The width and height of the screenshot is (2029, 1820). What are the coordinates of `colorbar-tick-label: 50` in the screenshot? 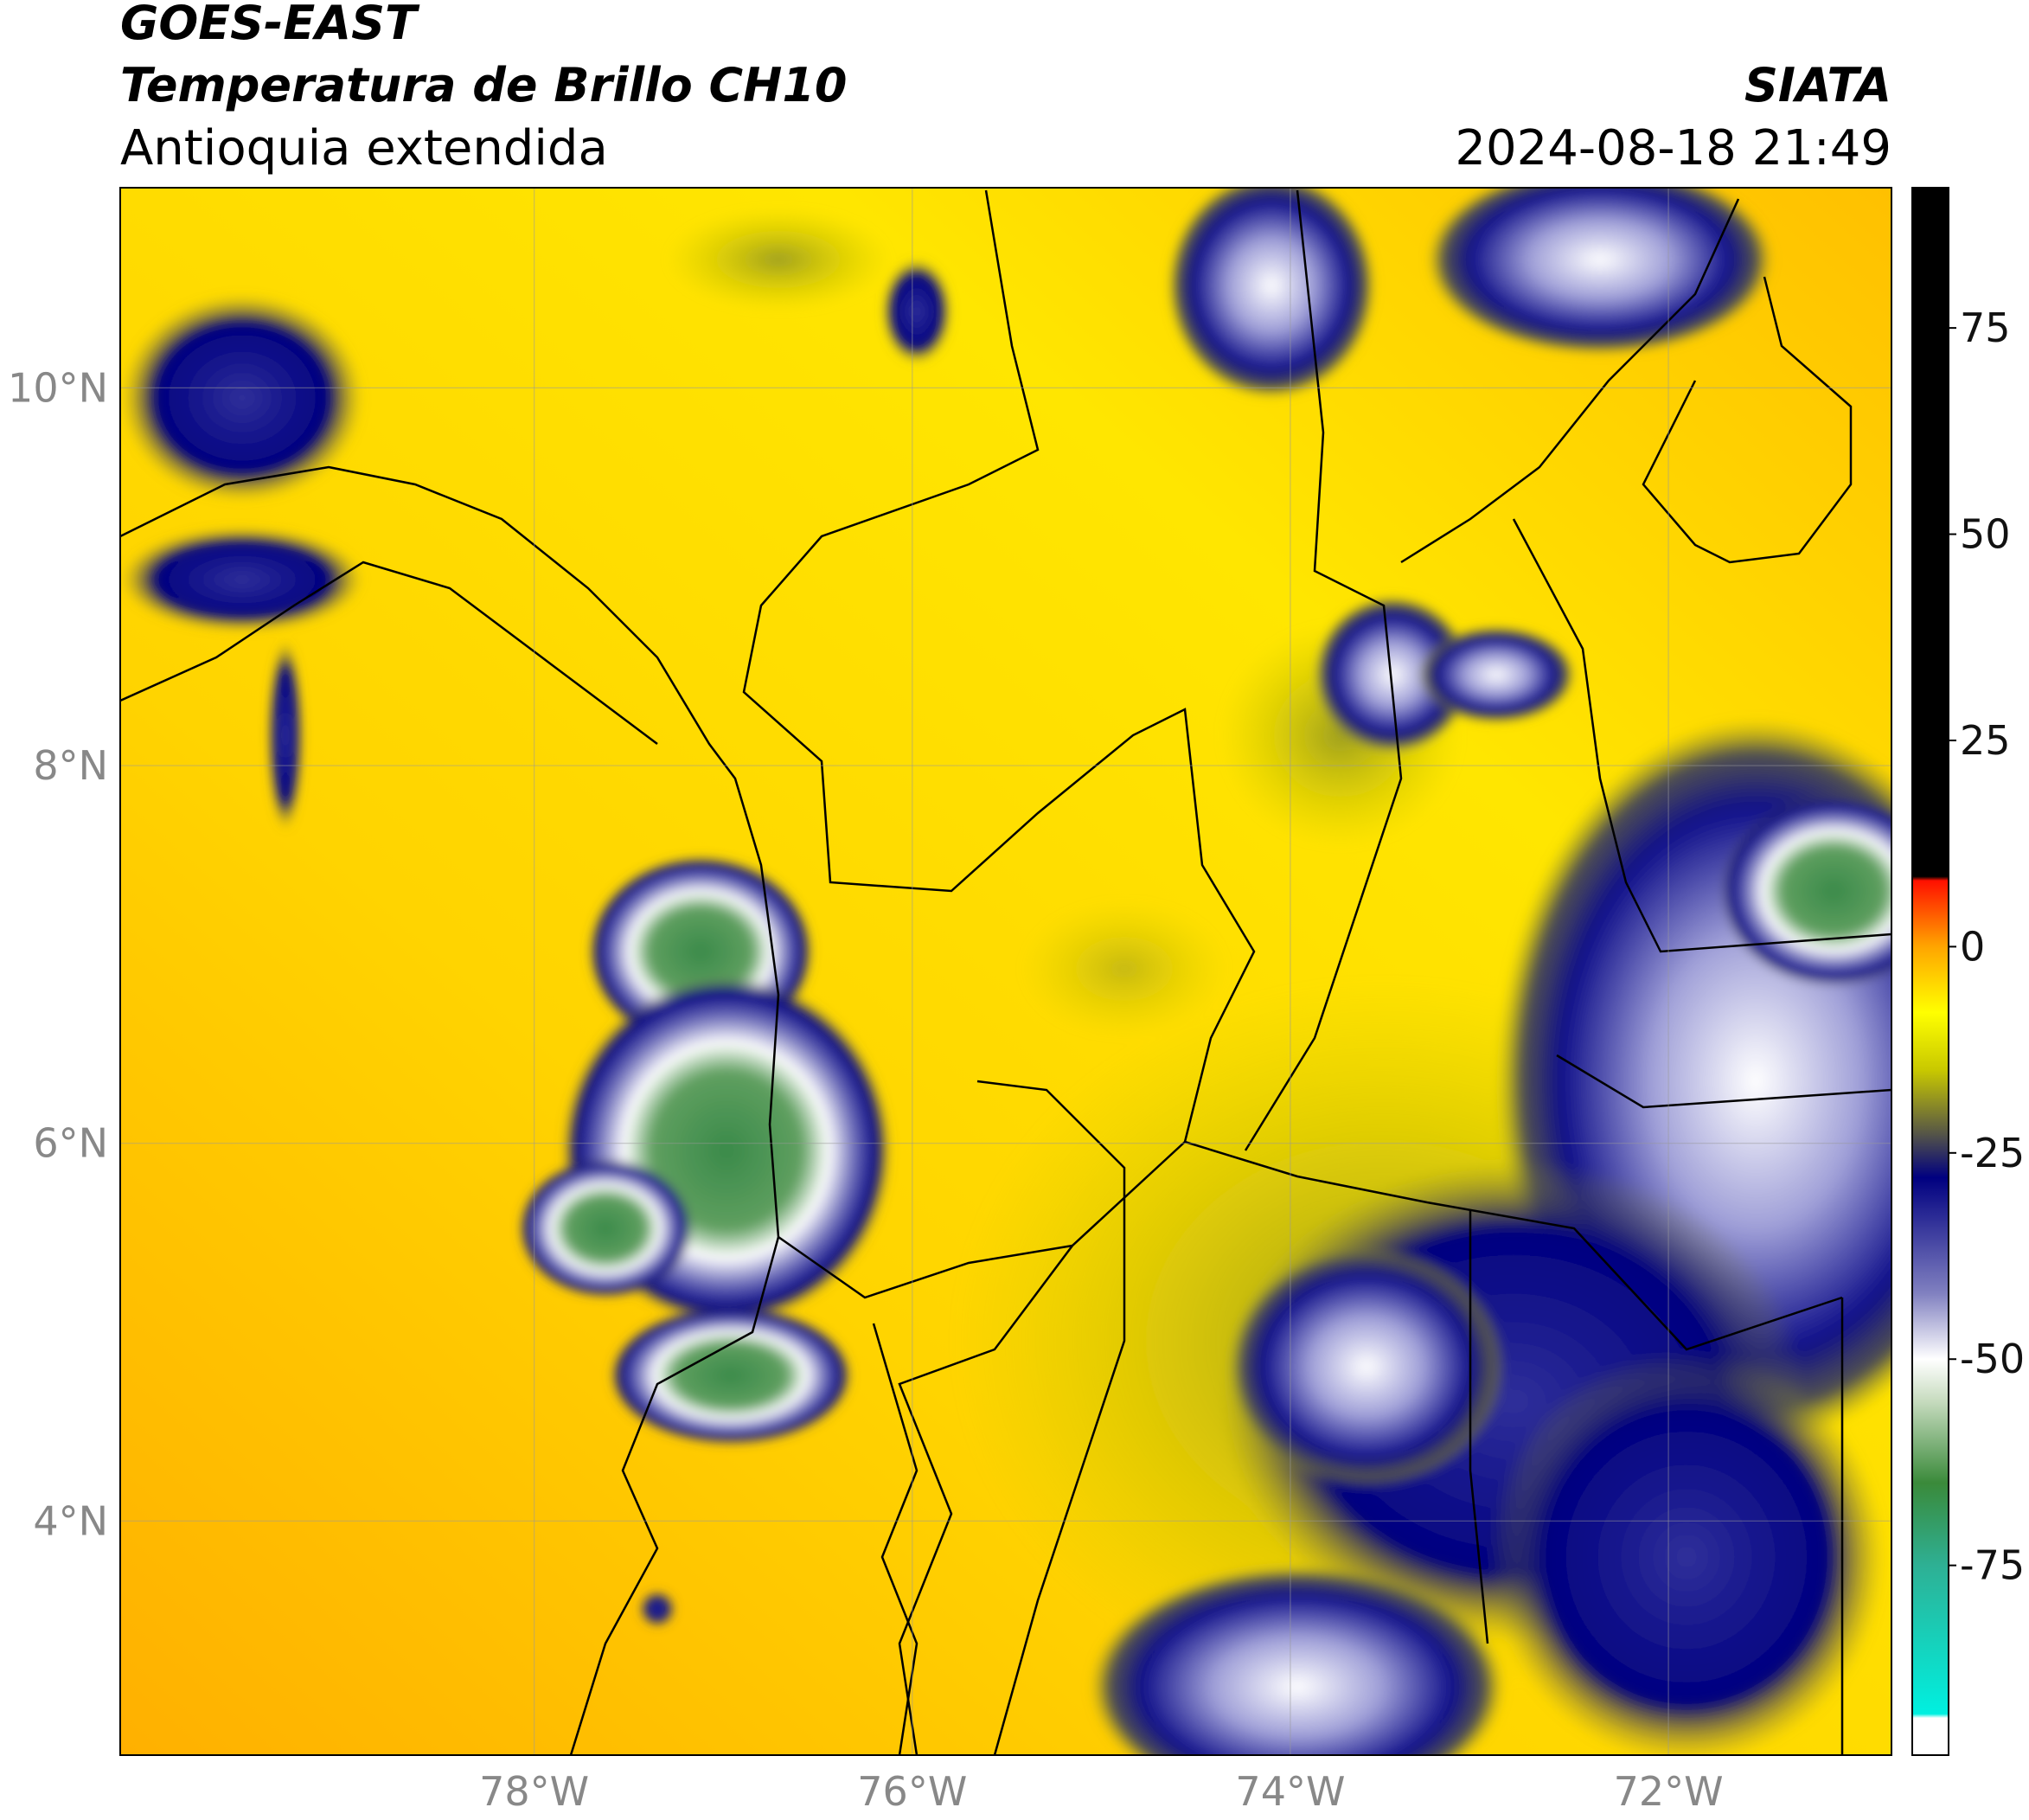 It's located at (1985, 534).